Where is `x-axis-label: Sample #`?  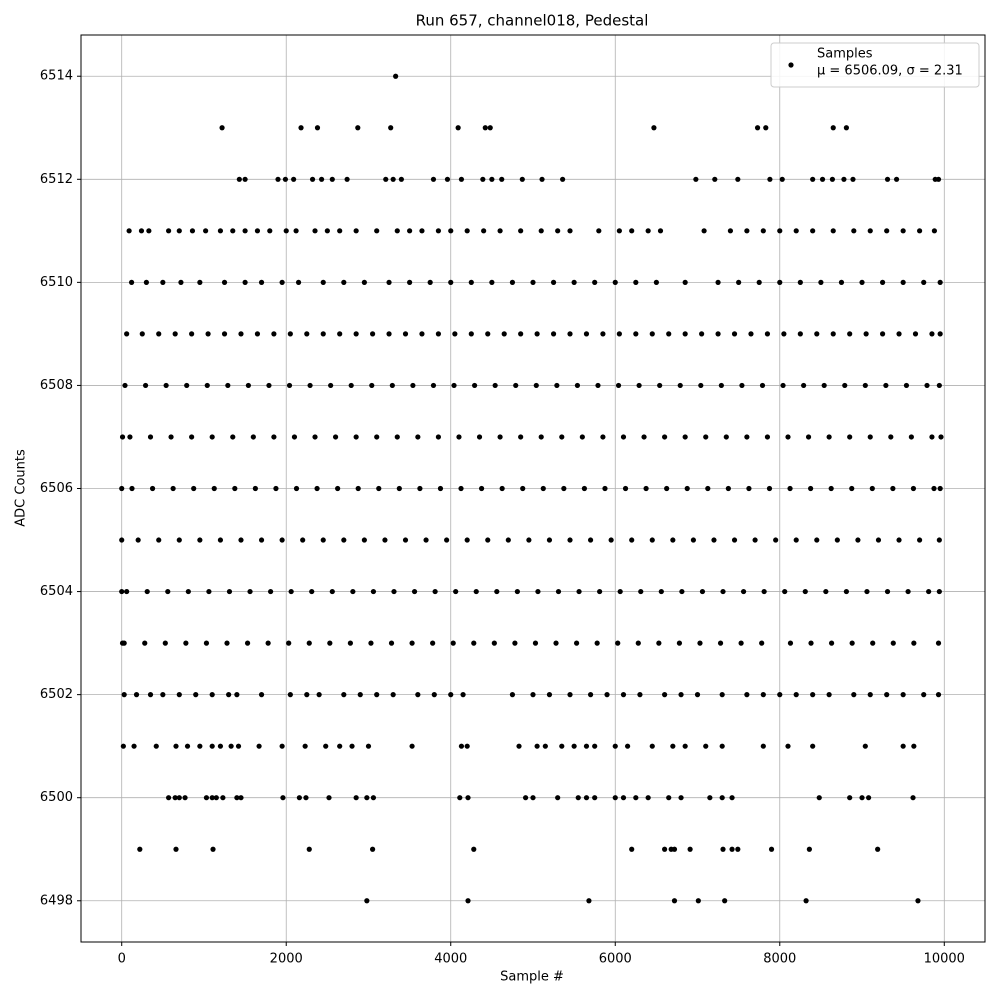
x-axis-label: Sample # is located at coordinates (532, 977).